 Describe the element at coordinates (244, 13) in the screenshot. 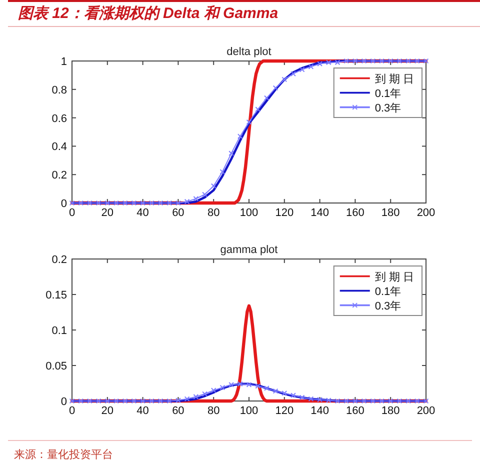

I see `chart-title: 图表 12：看涨期权的 Delta 和 Gamma` at that location.